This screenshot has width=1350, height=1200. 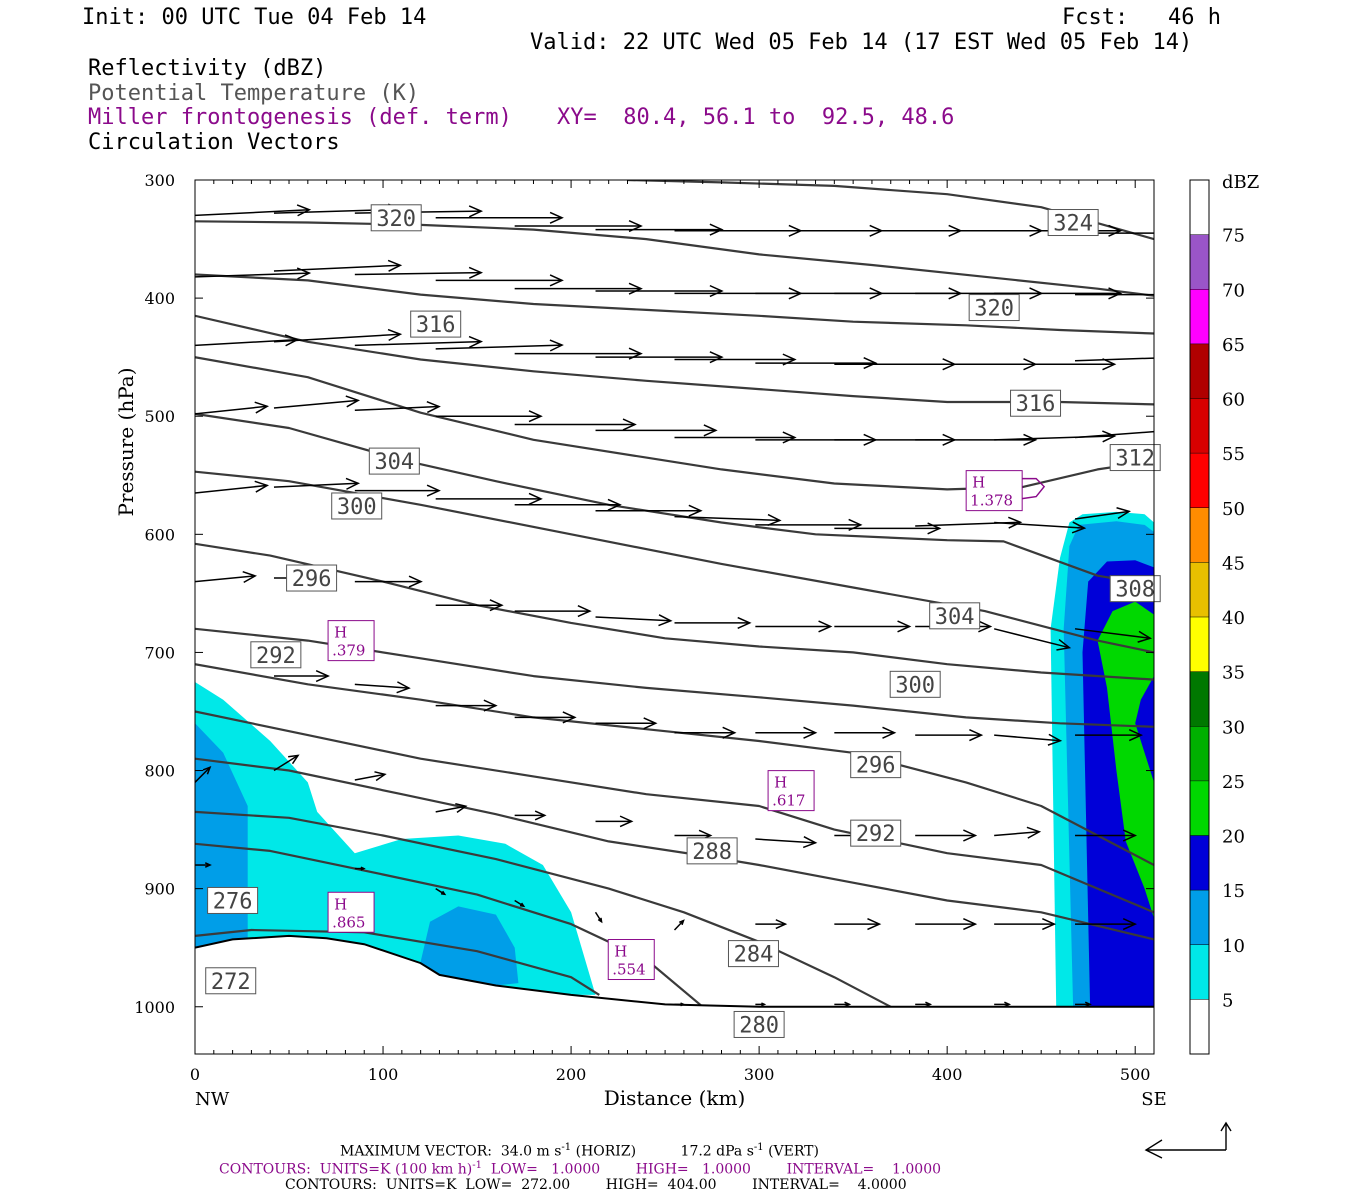 What do you see at coordinates (628, 970) in the screenshot?
I see `svg-text: .554` at bounding box center [628, 970].